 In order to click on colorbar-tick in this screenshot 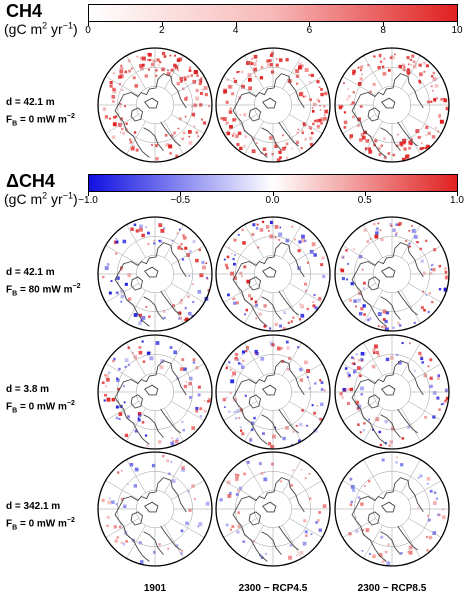, I will do `click(457, 23)`.